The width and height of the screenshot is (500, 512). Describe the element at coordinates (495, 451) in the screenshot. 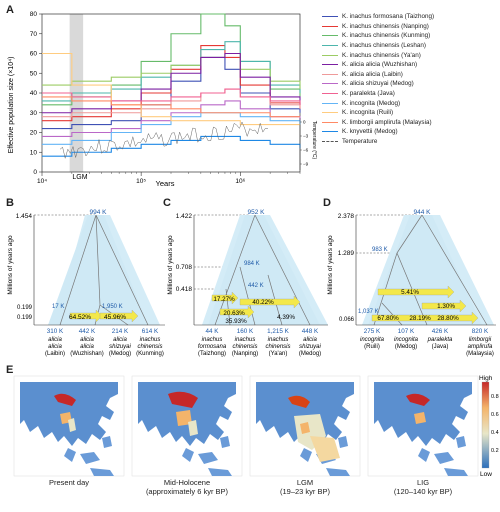

I see `colorbar-tick-02: 0.2` at that location.